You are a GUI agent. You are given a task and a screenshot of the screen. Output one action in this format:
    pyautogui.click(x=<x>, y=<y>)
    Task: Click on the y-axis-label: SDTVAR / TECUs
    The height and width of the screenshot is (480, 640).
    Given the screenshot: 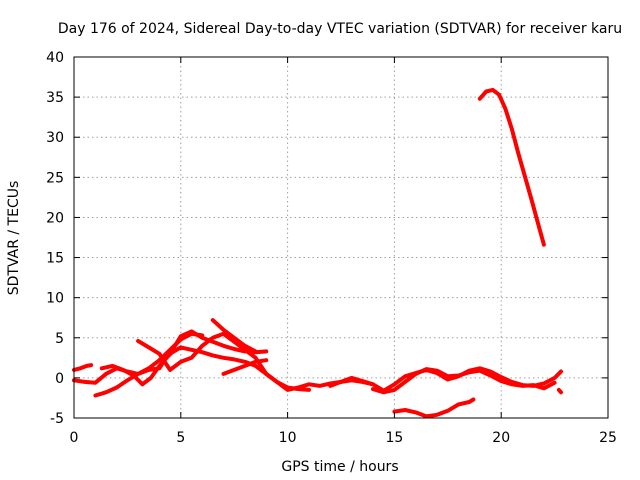 What is the action you would take?
    pyautogui.click(x=14, y=238)
    